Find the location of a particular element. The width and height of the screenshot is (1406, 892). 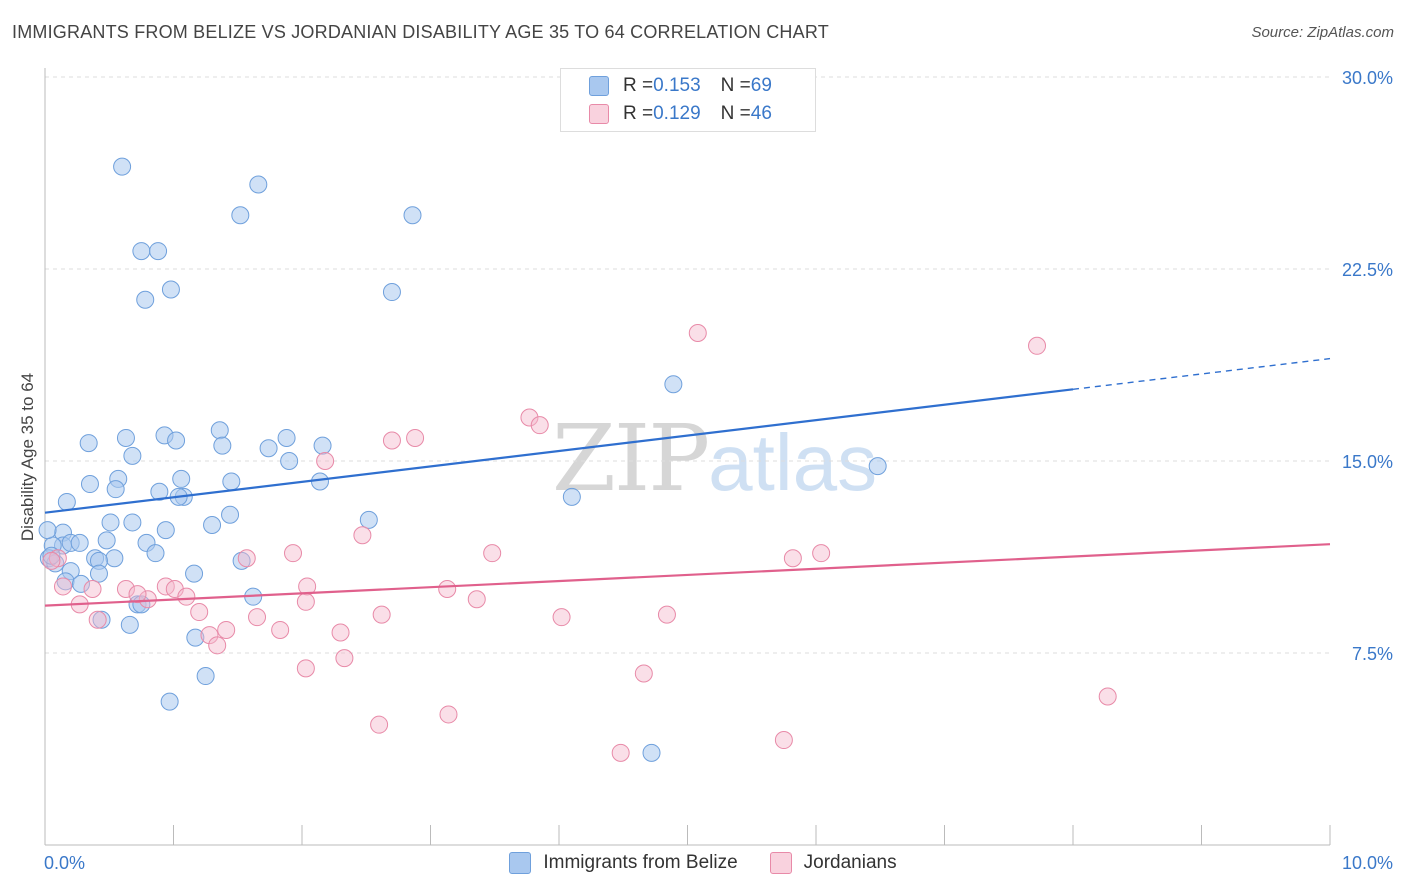

y-axis-label: Disability Age 35 to 64 is located at coordinates (27, 457).